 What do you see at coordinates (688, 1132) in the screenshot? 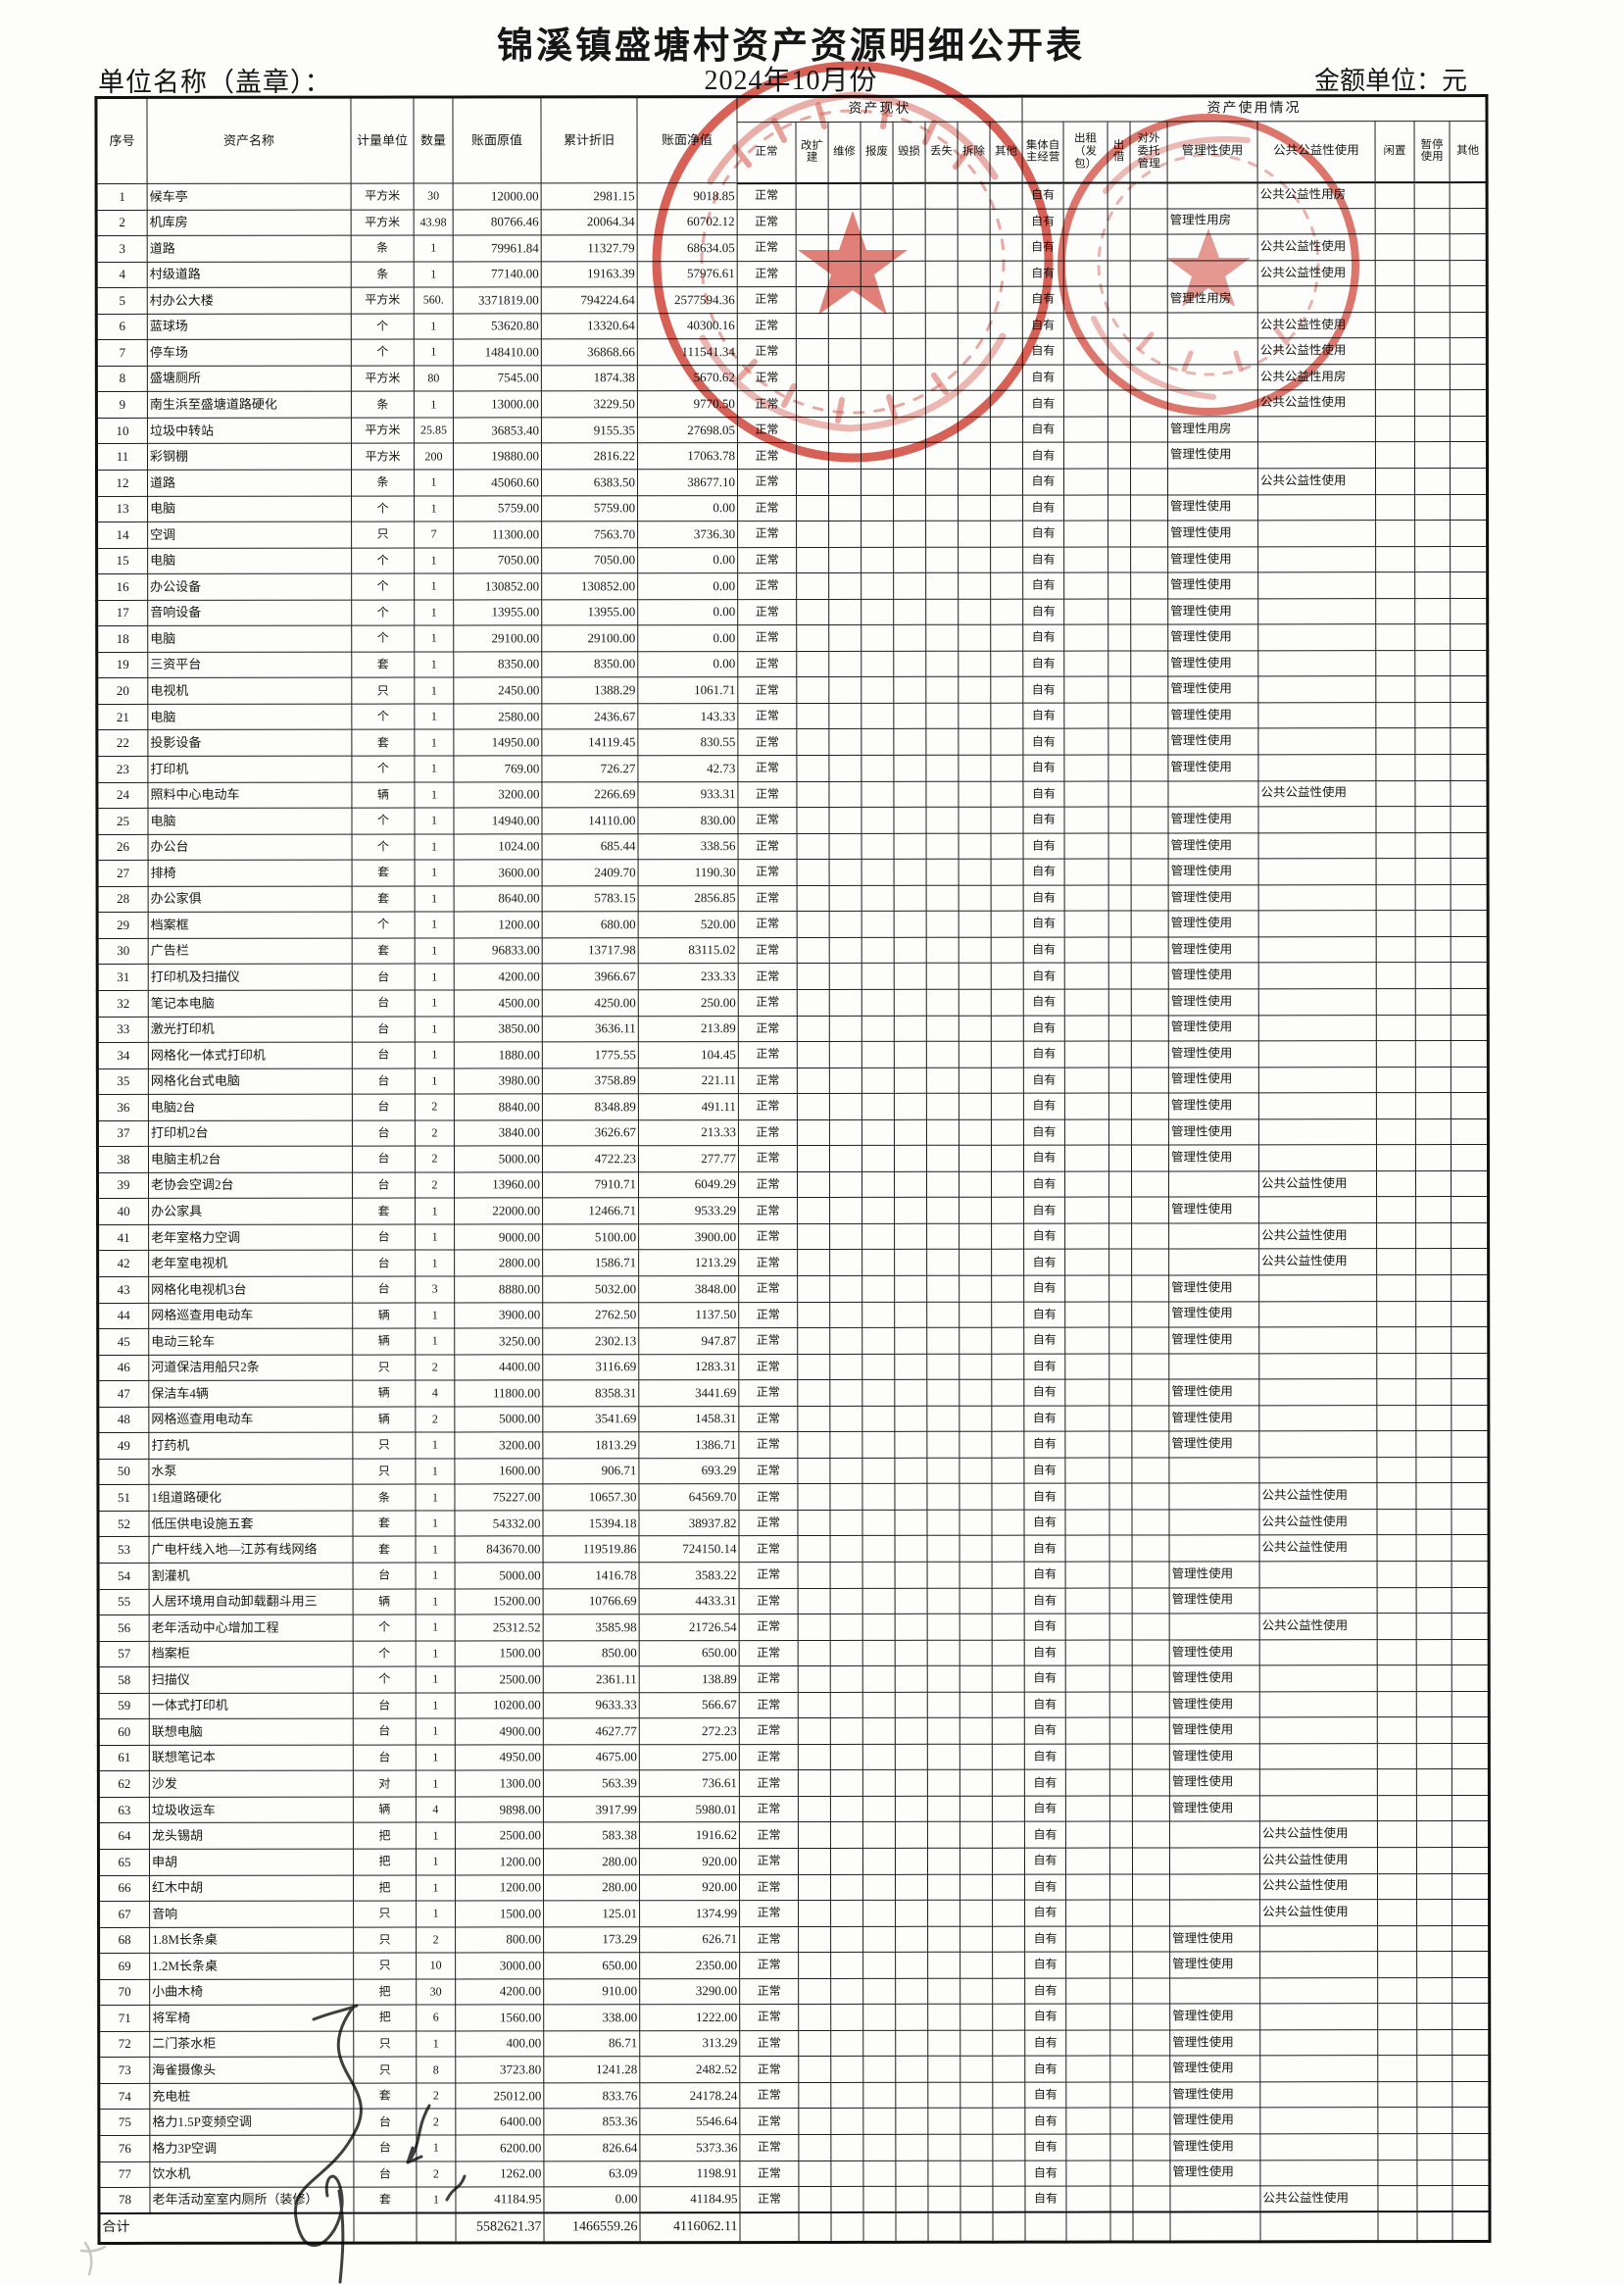
I see `cell-net-value: 213.33` at bounding box center [688, 1132].